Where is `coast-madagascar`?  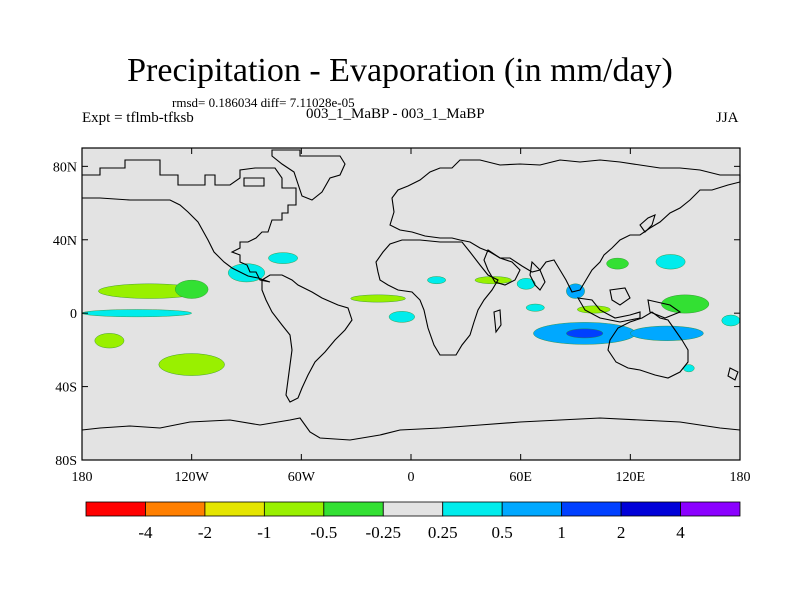 coast-madagascar is located at coordinates (497, 321).